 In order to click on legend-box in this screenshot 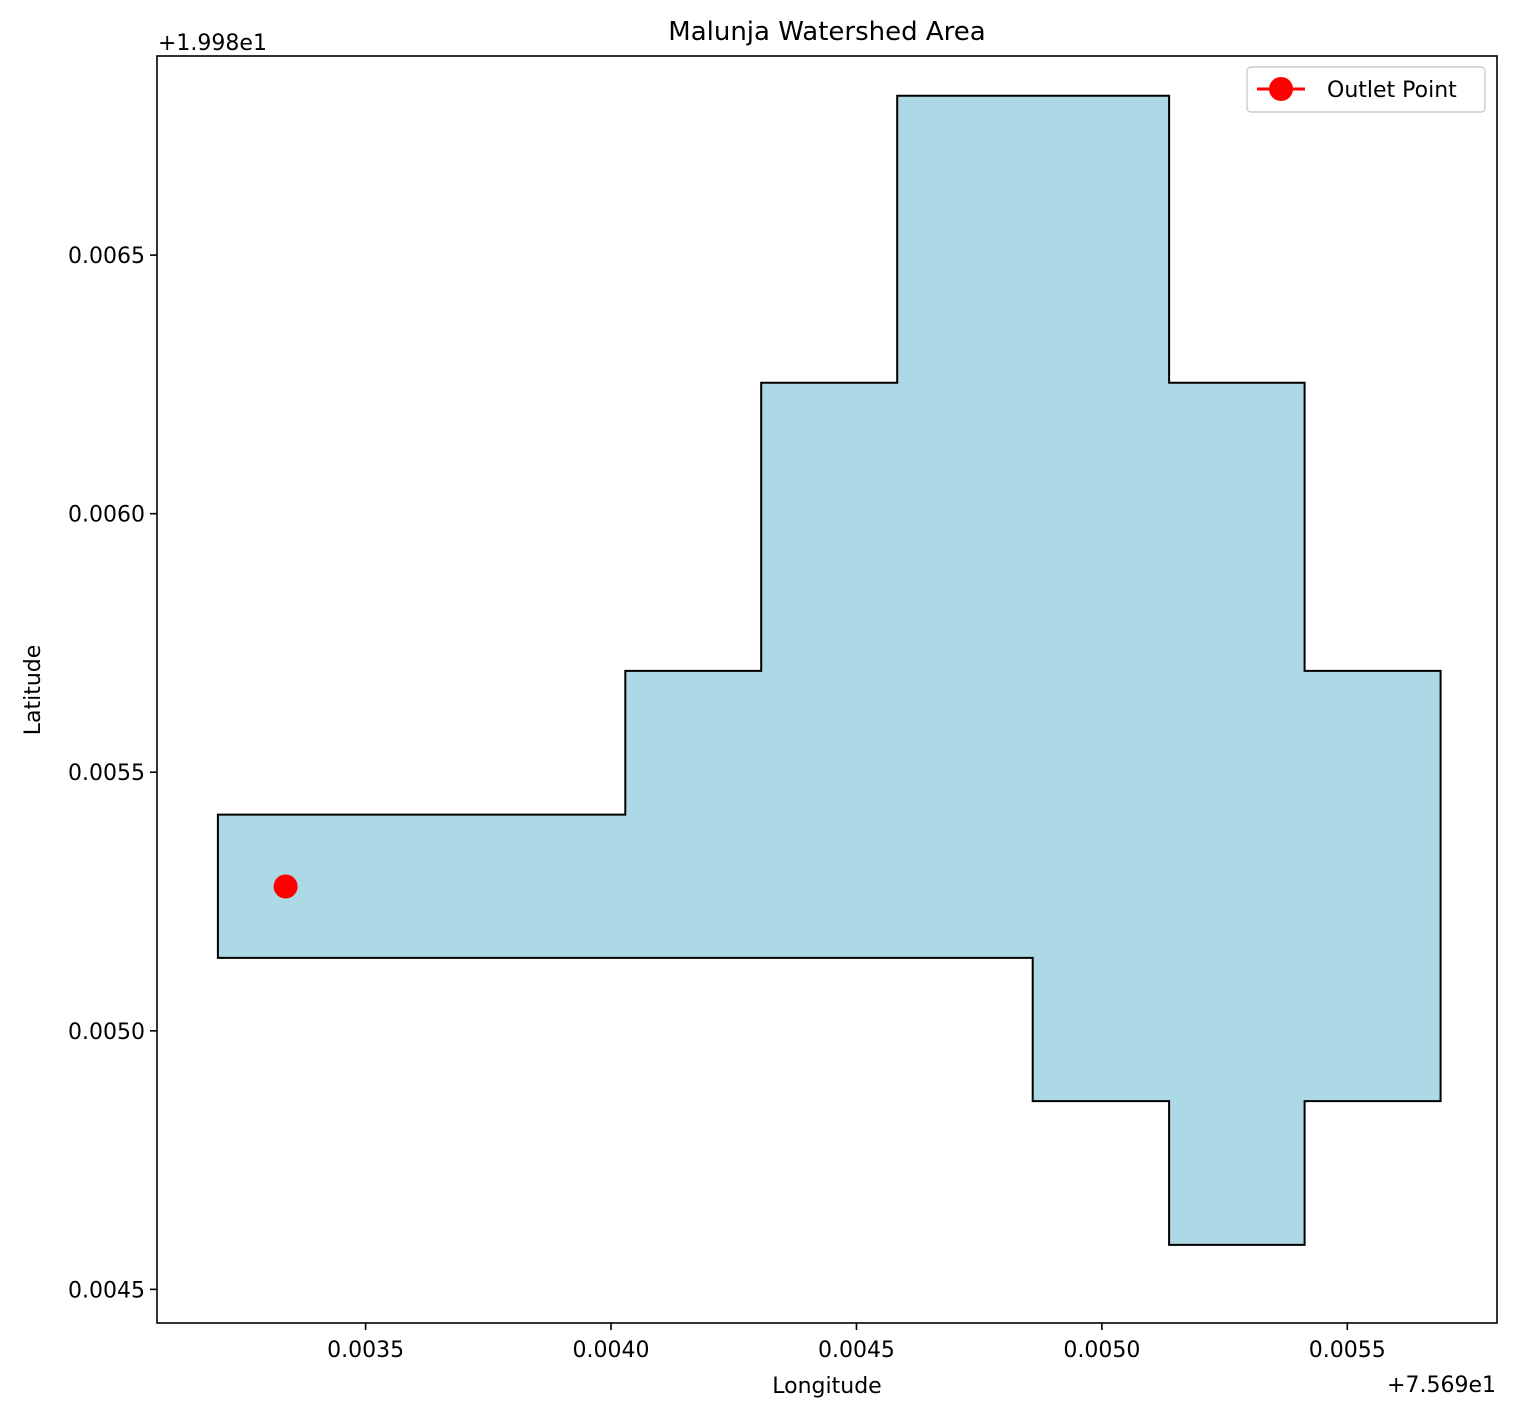, I will do `click(1366, 89)`.